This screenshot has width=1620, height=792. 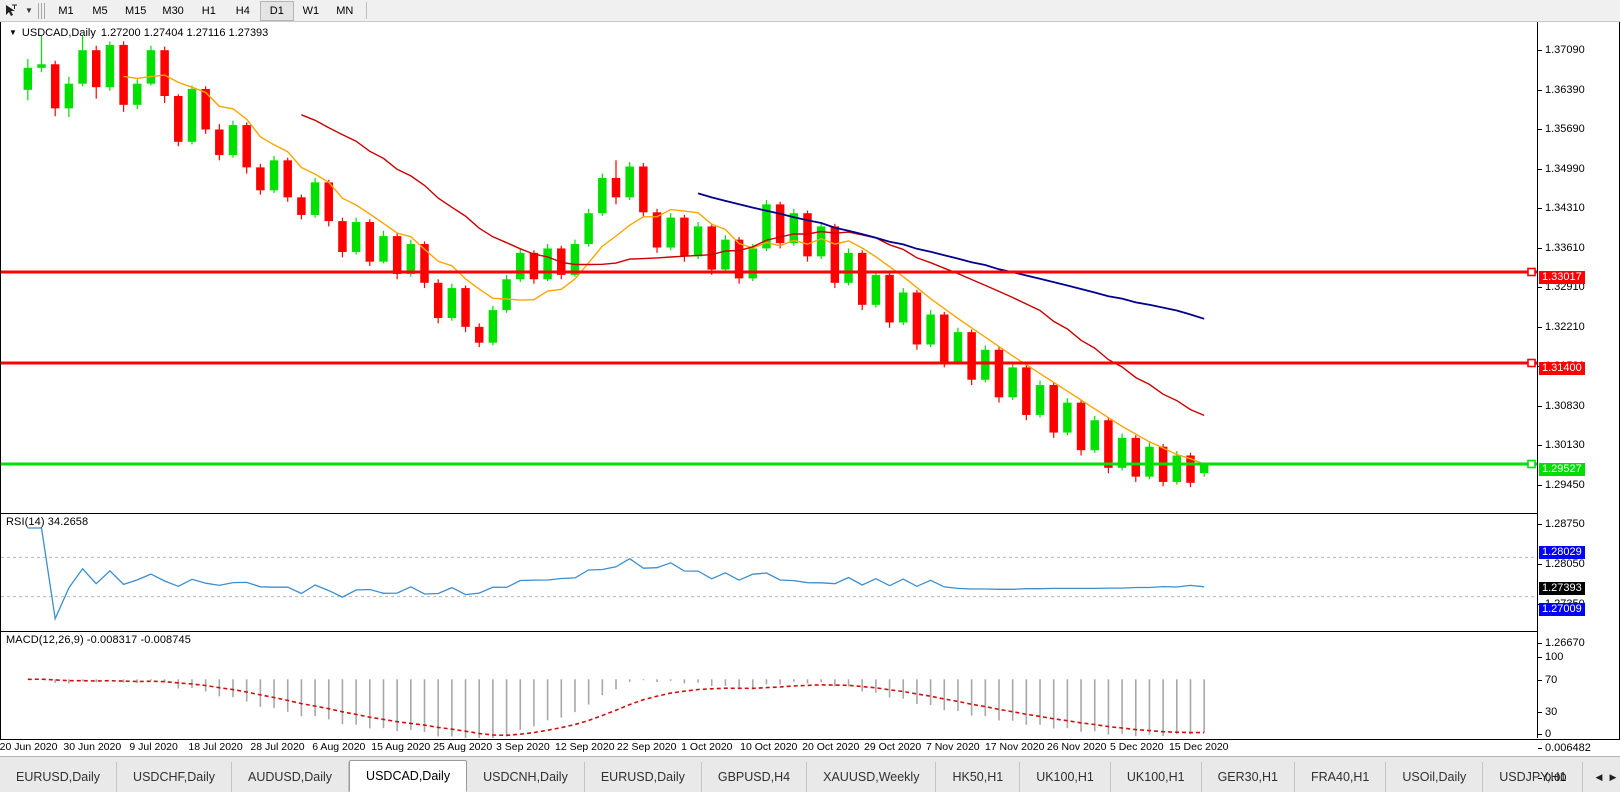 I want to click on date-tick-label: 29 Oct 2020, so click(x=893, y=747).